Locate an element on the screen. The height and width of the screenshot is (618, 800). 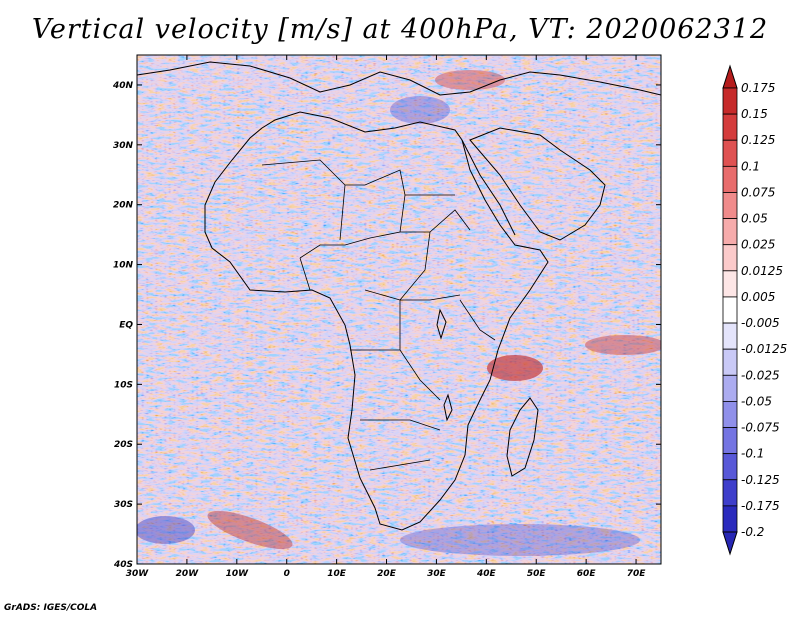
lat-tick-label: EQ is located at coordinates (126, 325).